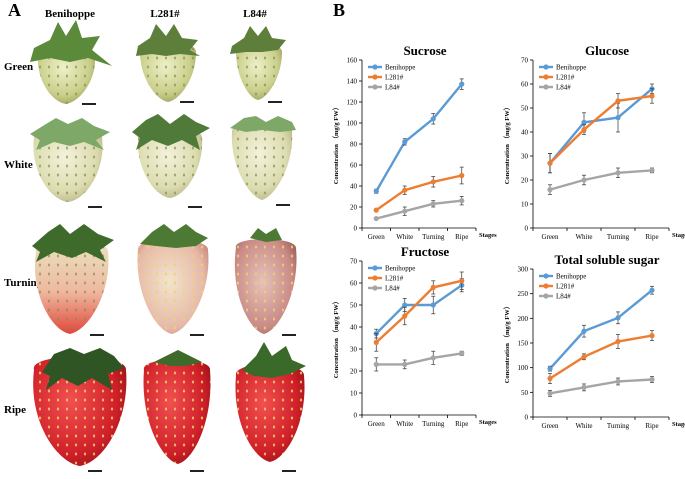 Image resolution: width=685 pixels, height=479 pixels. Describe the element at coordinates (265, 281) in the screenshot. I see `strawberry-turning-l84` at that location.